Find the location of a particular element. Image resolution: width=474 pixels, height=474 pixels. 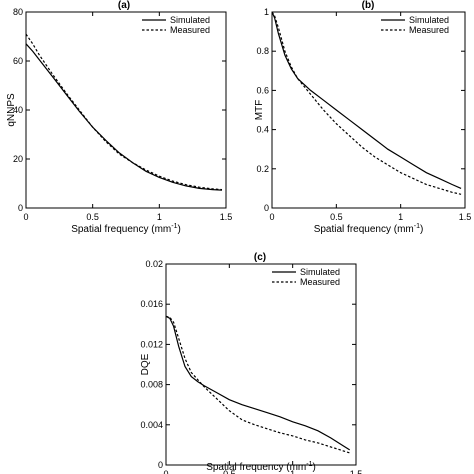

y-axis-label: MTF is located at coordinates (259, 110).